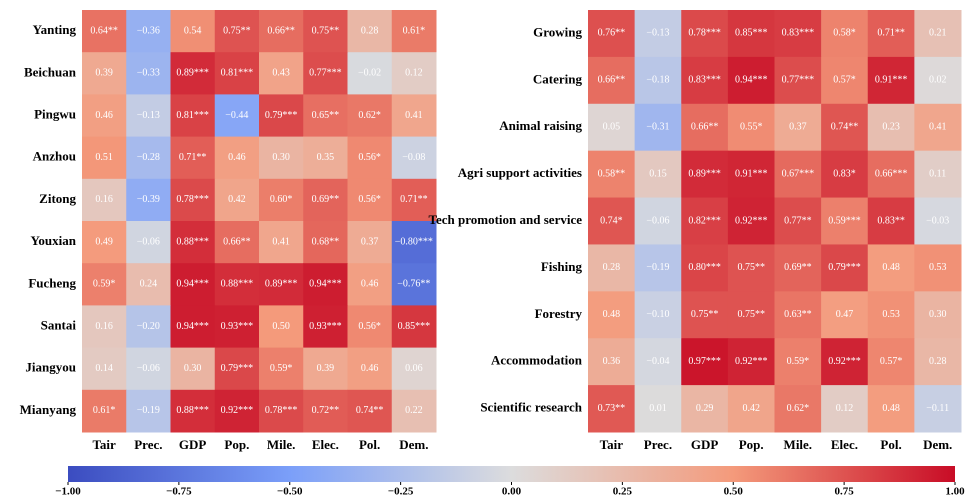 The height and width of the screenshot is (499, 971). I want to click on cell-label: 0.93***, so click(237, 326).